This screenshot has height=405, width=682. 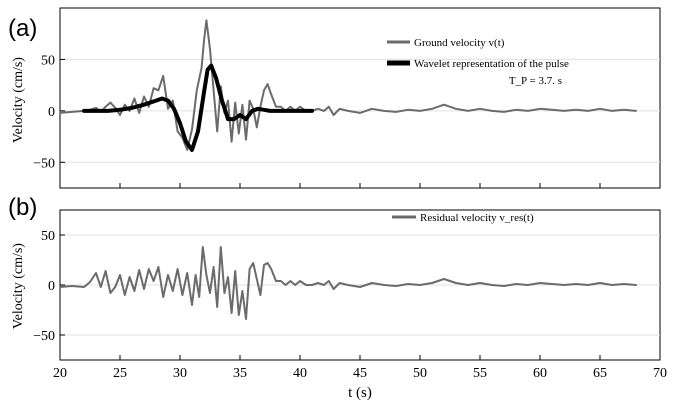 I want to click on panel-b-legend: Residual velocity v_res(t), so click(x=463, y=218).